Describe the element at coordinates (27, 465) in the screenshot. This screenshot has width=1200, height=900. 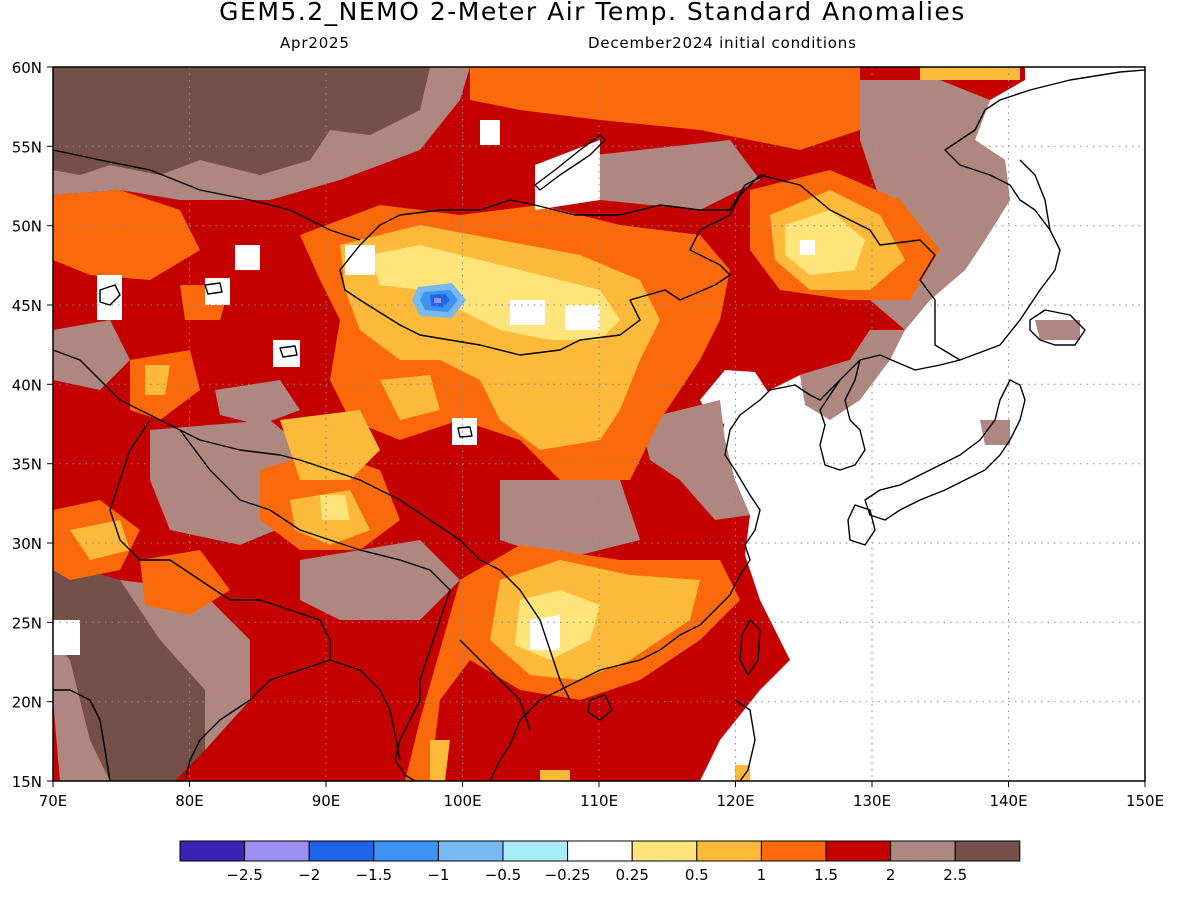
I see `lat-label-35n: 35N` at that location.